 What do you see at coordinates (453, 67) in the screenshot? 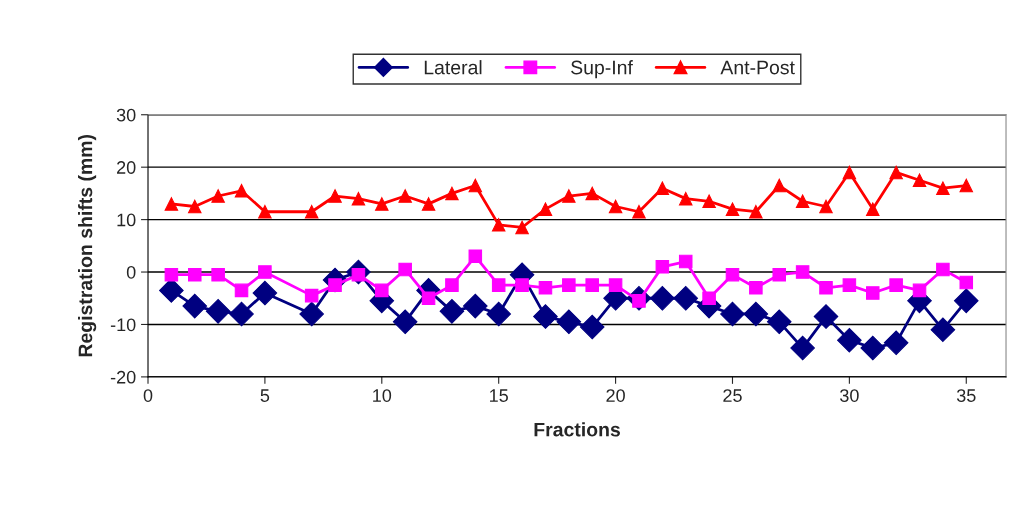
I see `legend-label: Lateral` at bounding box center [453, 67].